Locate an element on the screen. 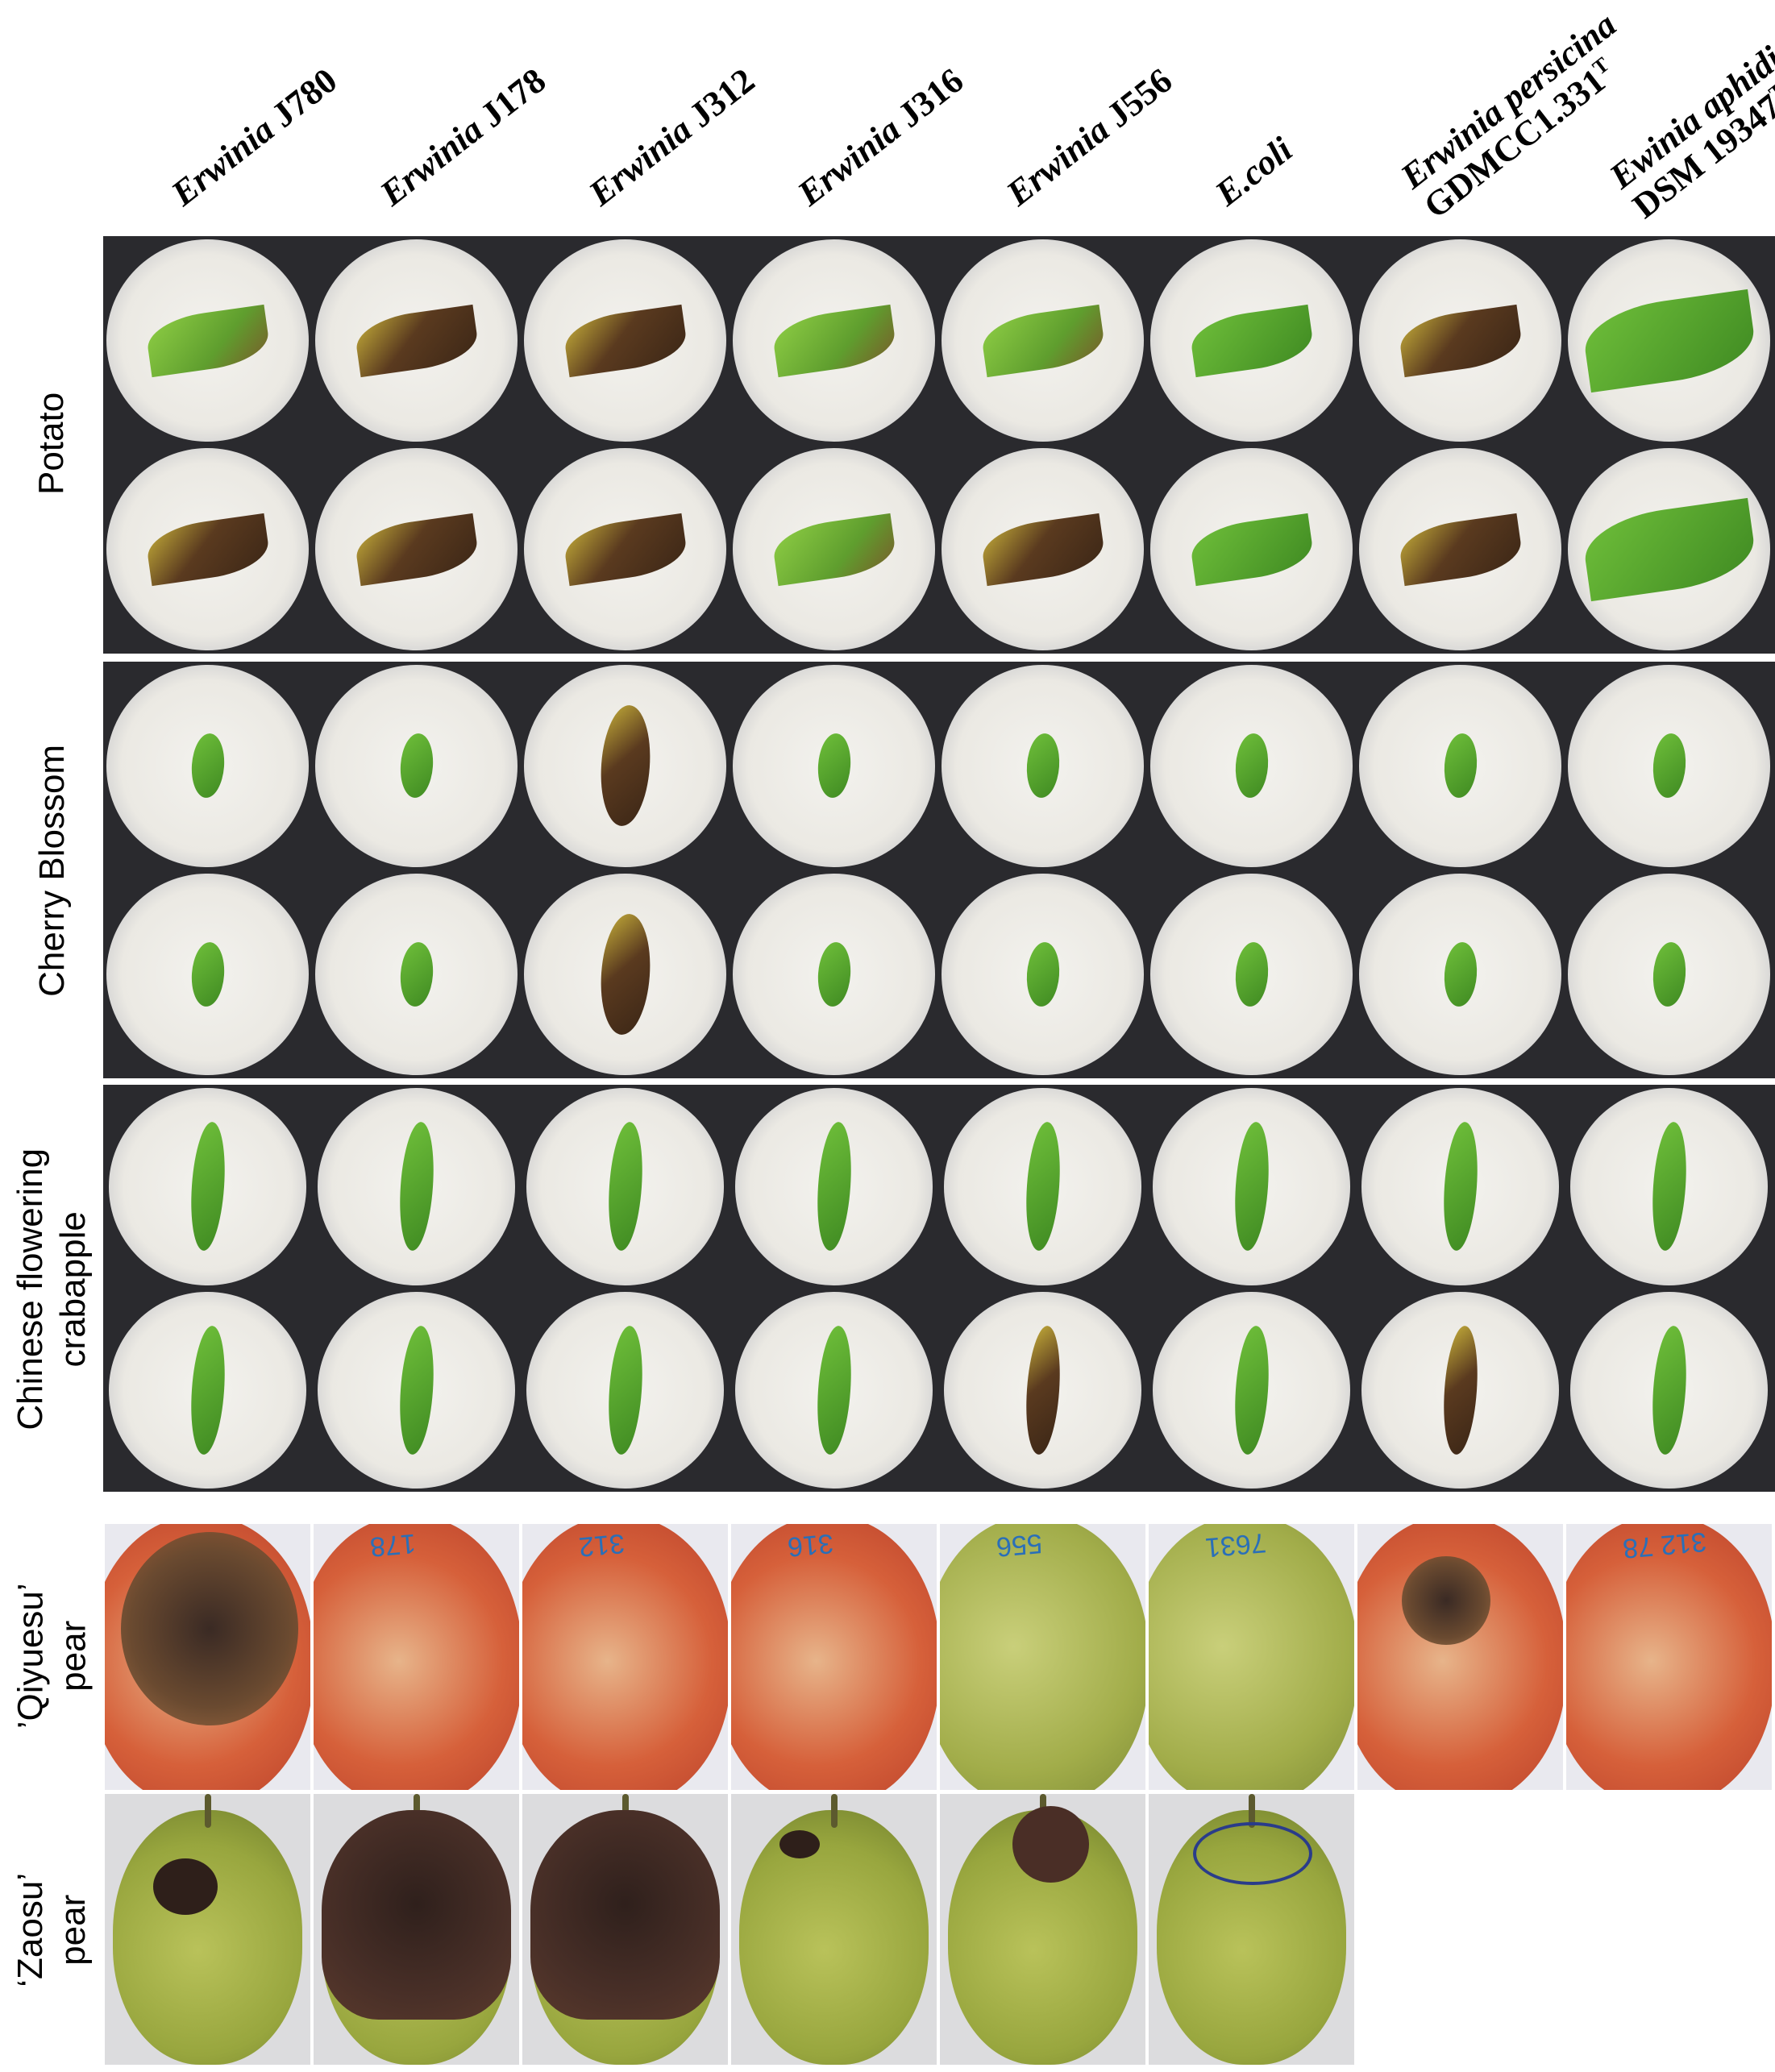 Image resolution: width=1775 pixels, height=2072 pixels. qiyuesu-pear-col2: 178 is located at coordinates (416, 1657).